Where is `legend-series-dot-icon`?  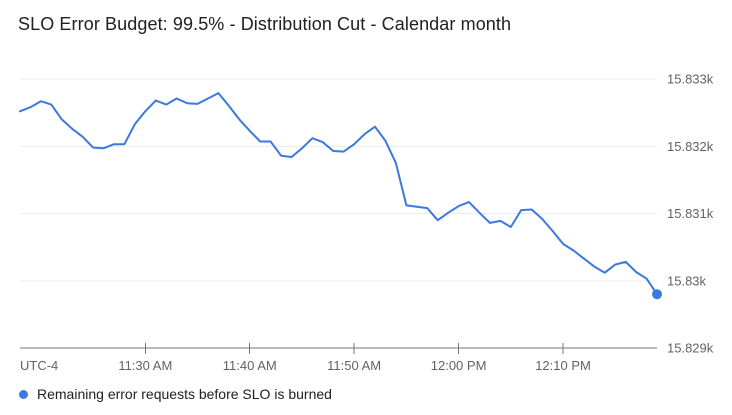
legend-series-dot-icon is located at coordinates (23, 394).